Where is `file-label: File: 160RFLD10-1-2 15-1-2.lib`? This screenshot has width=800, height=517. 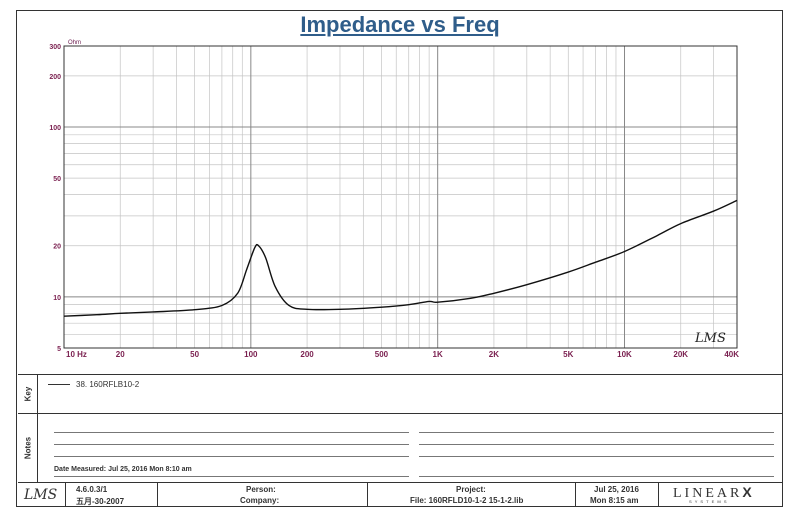 file-label: File: 160RFLD10-1-2 15-1-2.lib is located at coordinates (467, 500).